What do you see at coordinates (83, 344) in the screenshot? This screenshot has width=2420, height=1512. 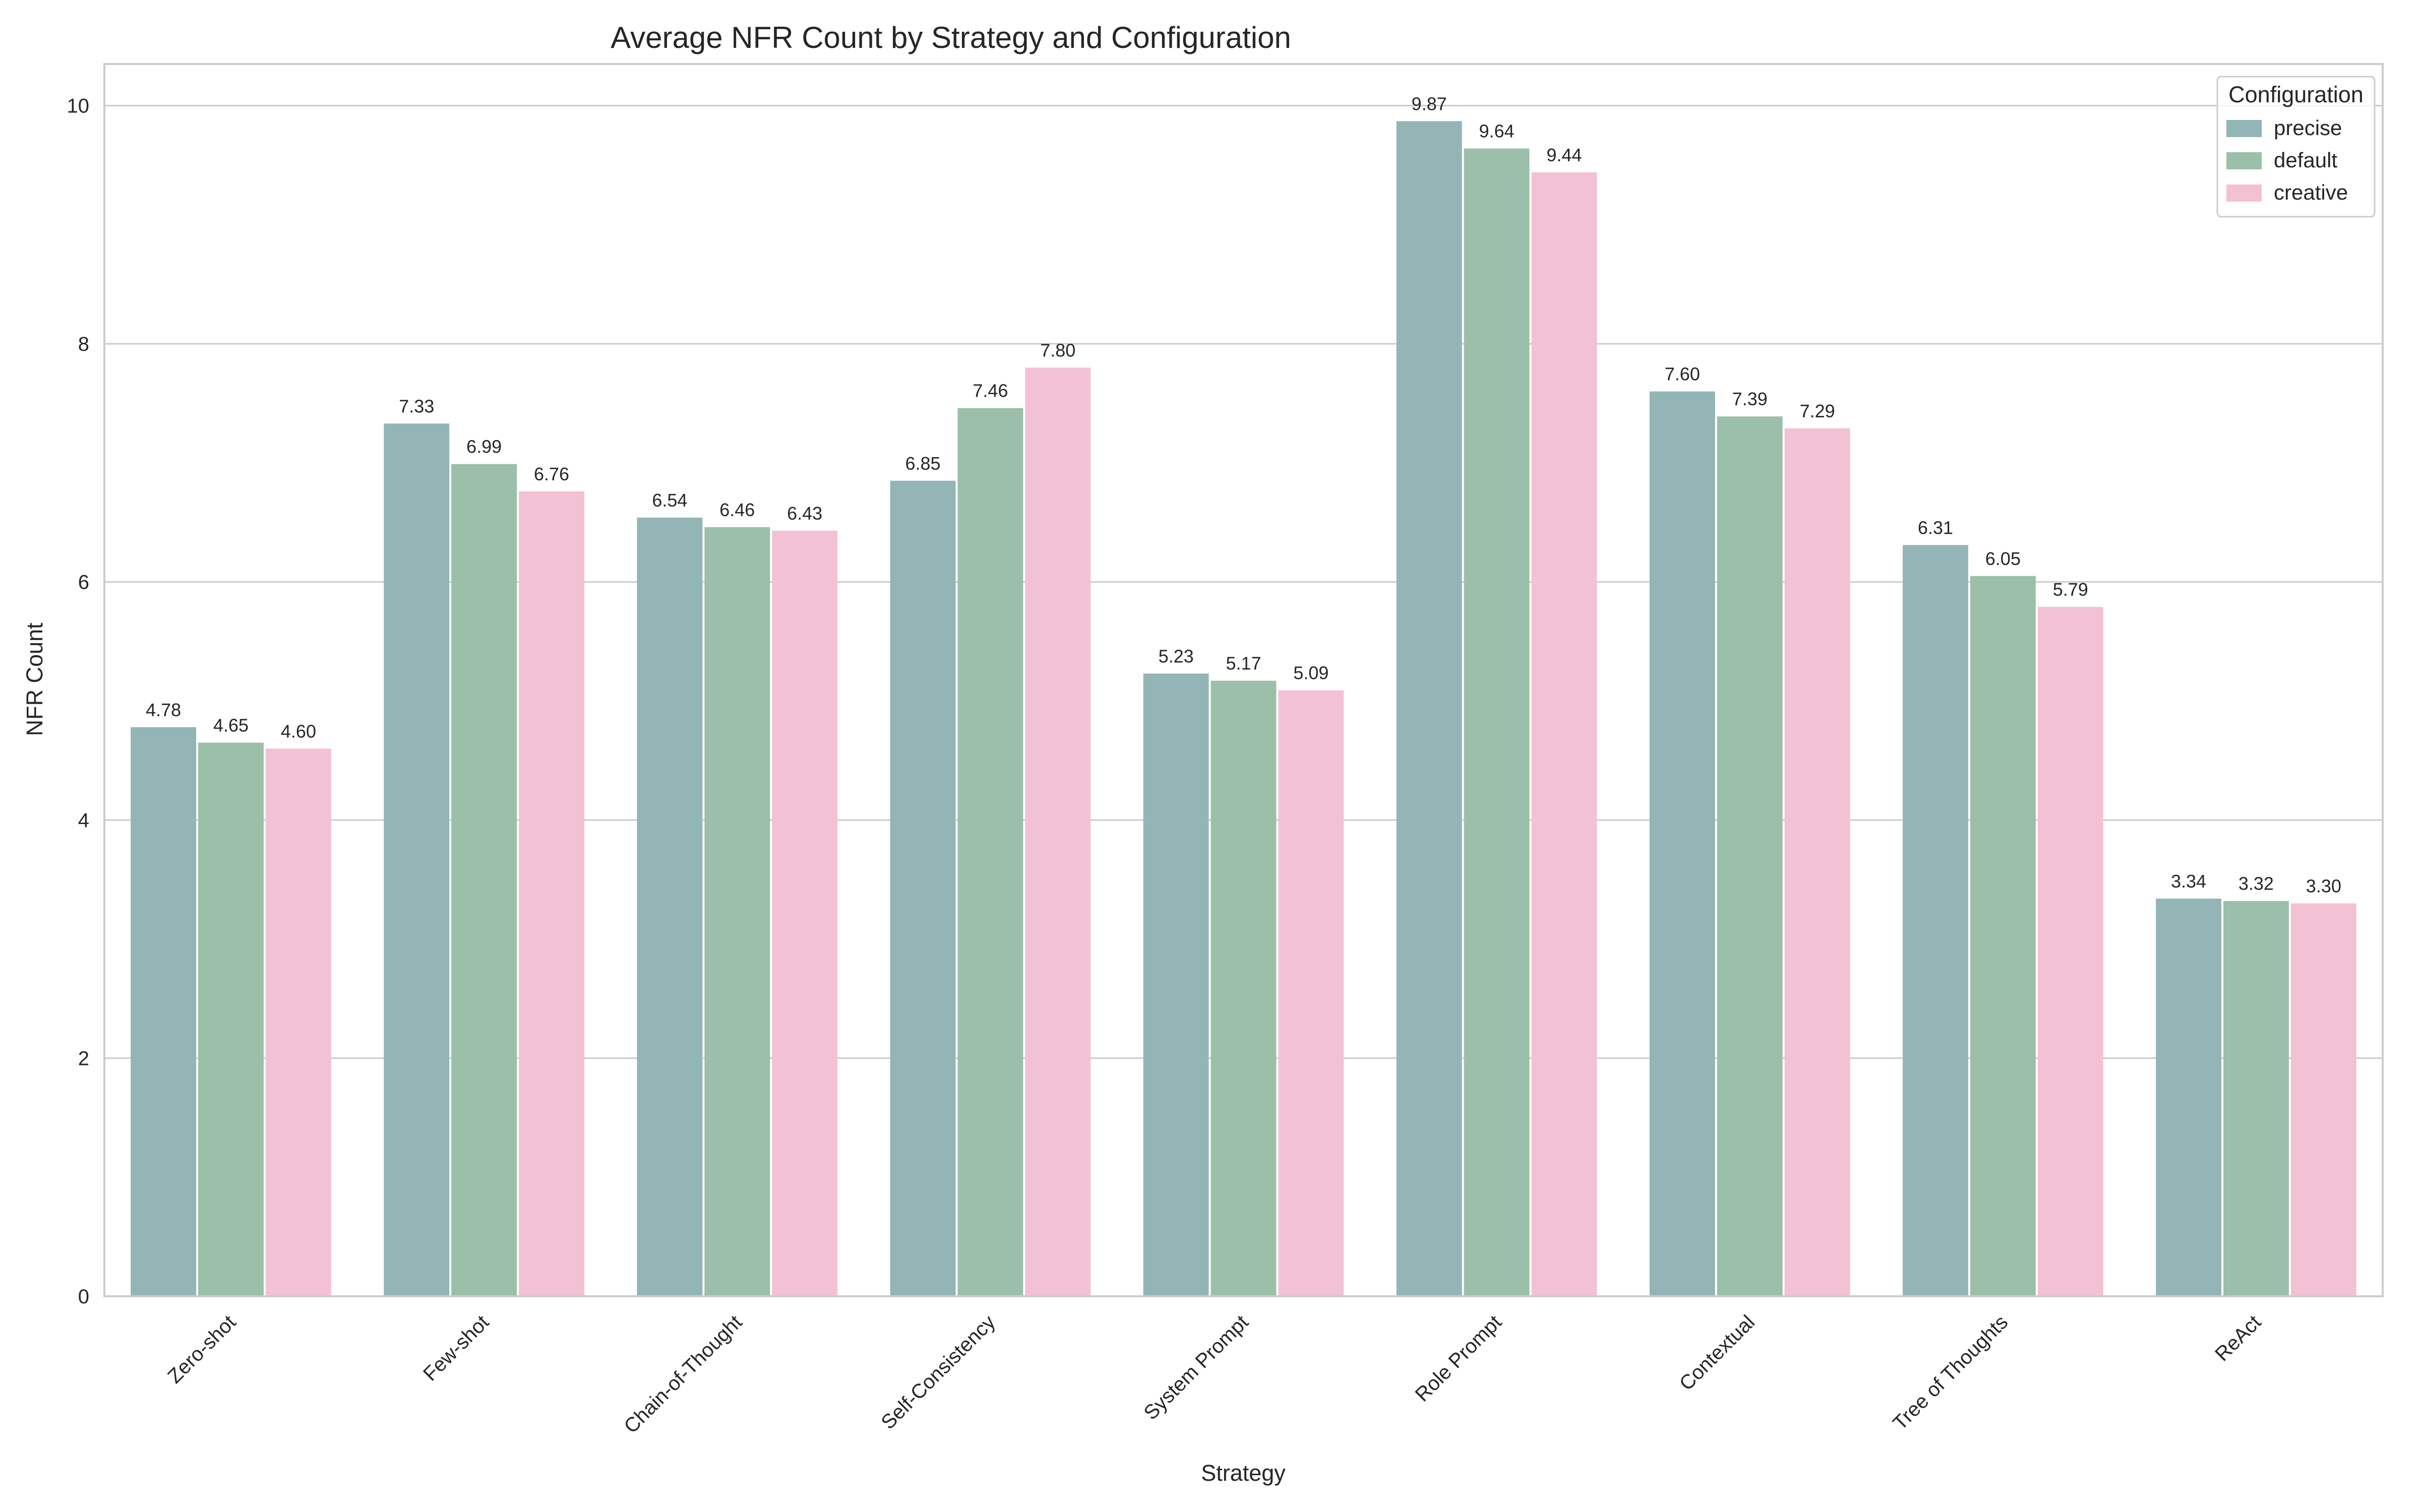 I see `y-tick-label: 8` at bounding box center [83, 344].